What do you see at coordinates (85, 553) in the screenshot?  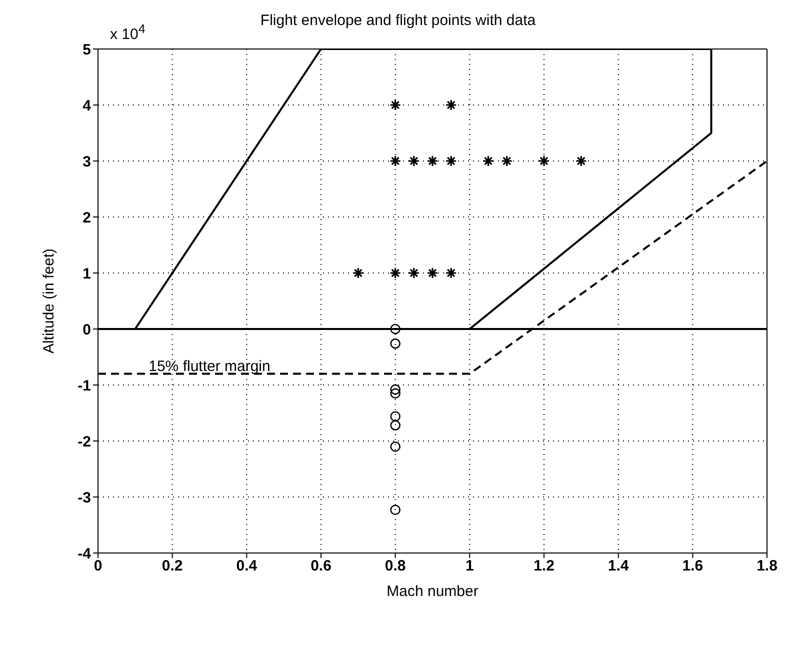 I see `y-tick-label: -4` at bounding box center [85, 553].